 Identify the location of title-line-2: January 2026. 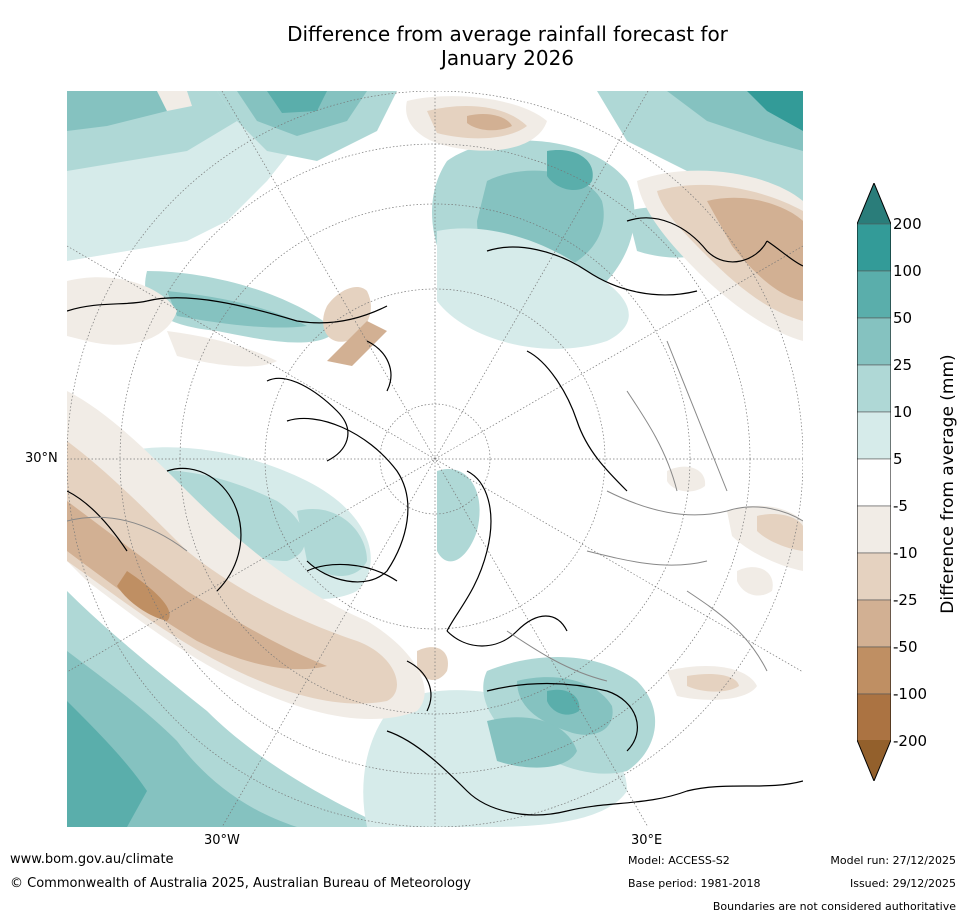
(507, 58).